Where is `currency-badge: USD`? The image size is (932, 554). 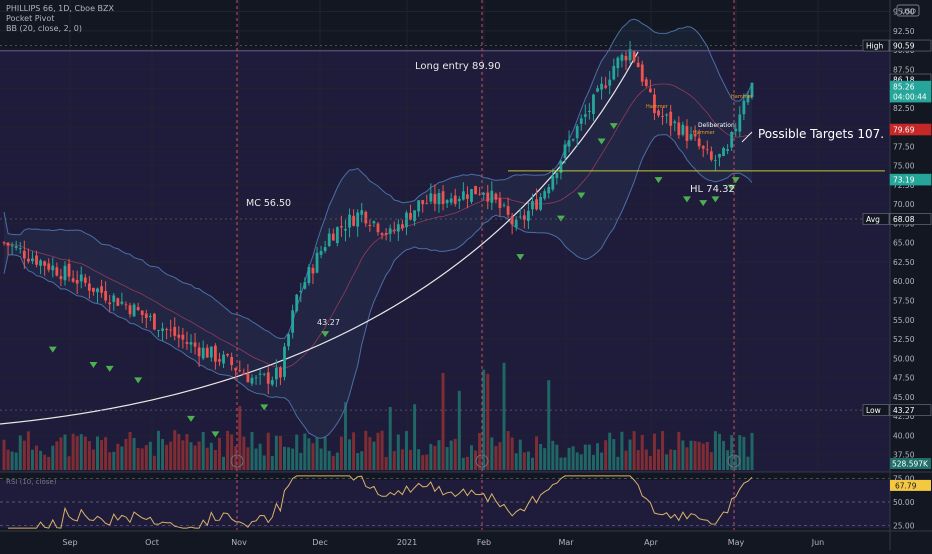
currency-badge: USD is located at coordinates (908, 12).